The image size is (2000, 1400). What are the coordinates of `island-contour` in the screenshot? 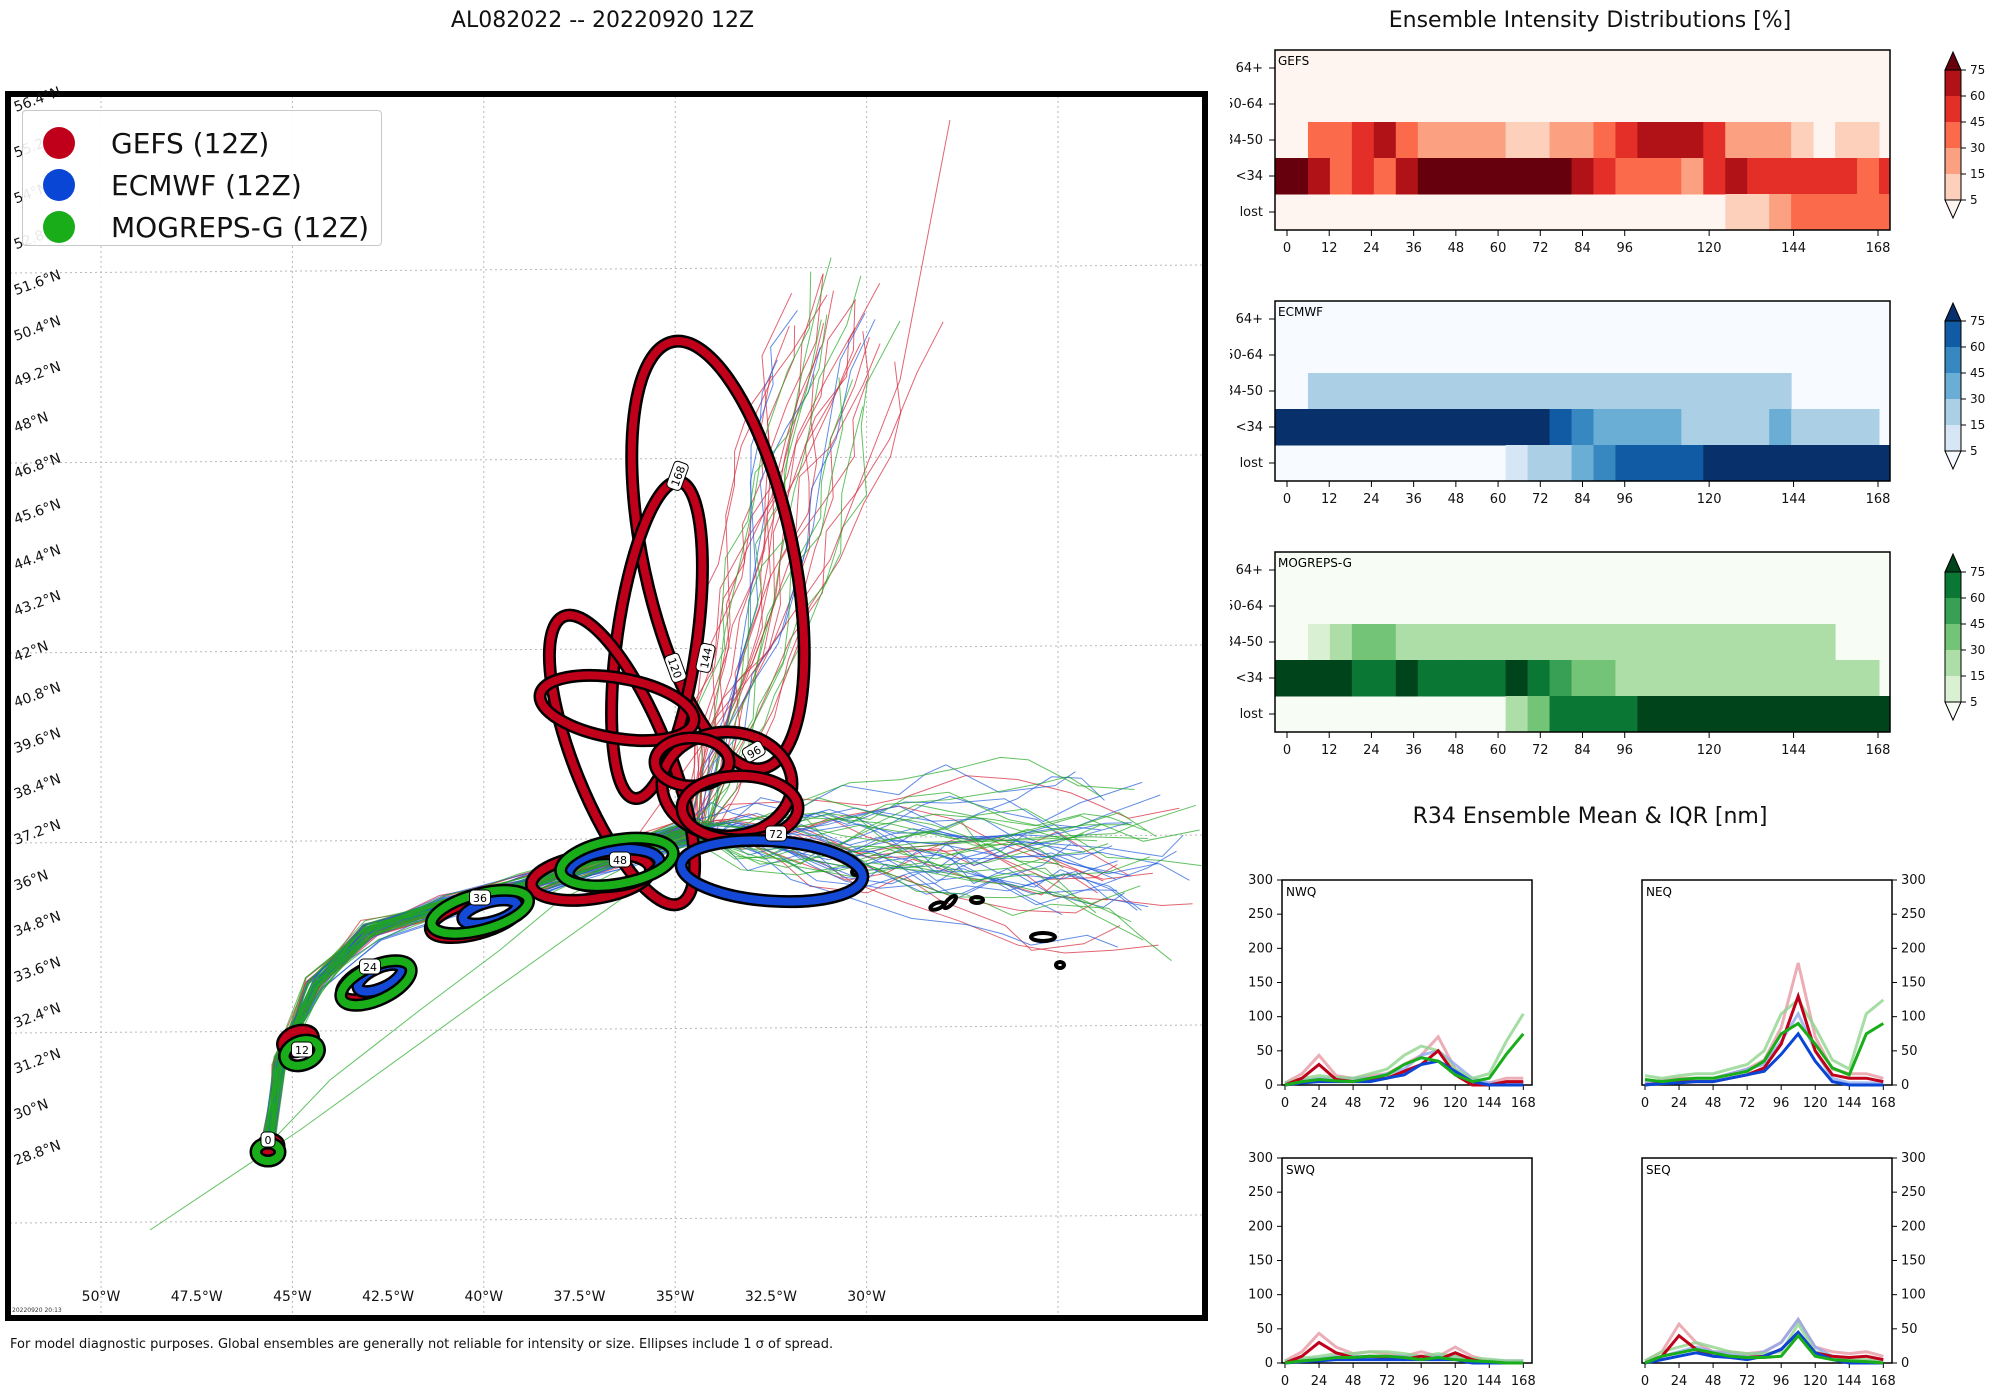 It's located at (950, 902).